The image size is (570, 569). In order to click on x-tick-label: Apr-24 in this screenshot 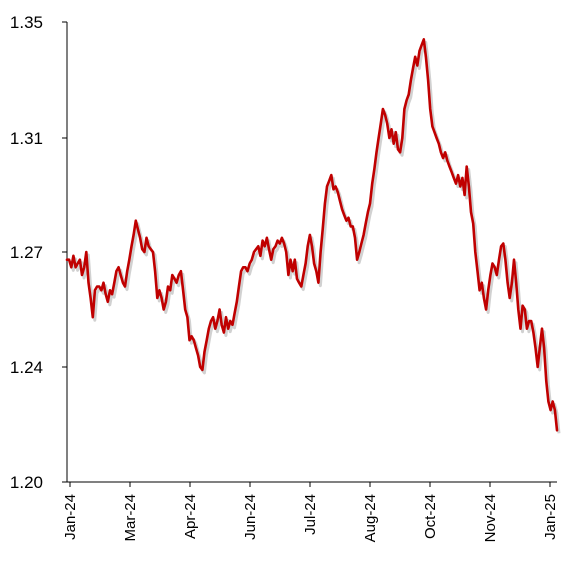, I will do `click(190, 516)`.